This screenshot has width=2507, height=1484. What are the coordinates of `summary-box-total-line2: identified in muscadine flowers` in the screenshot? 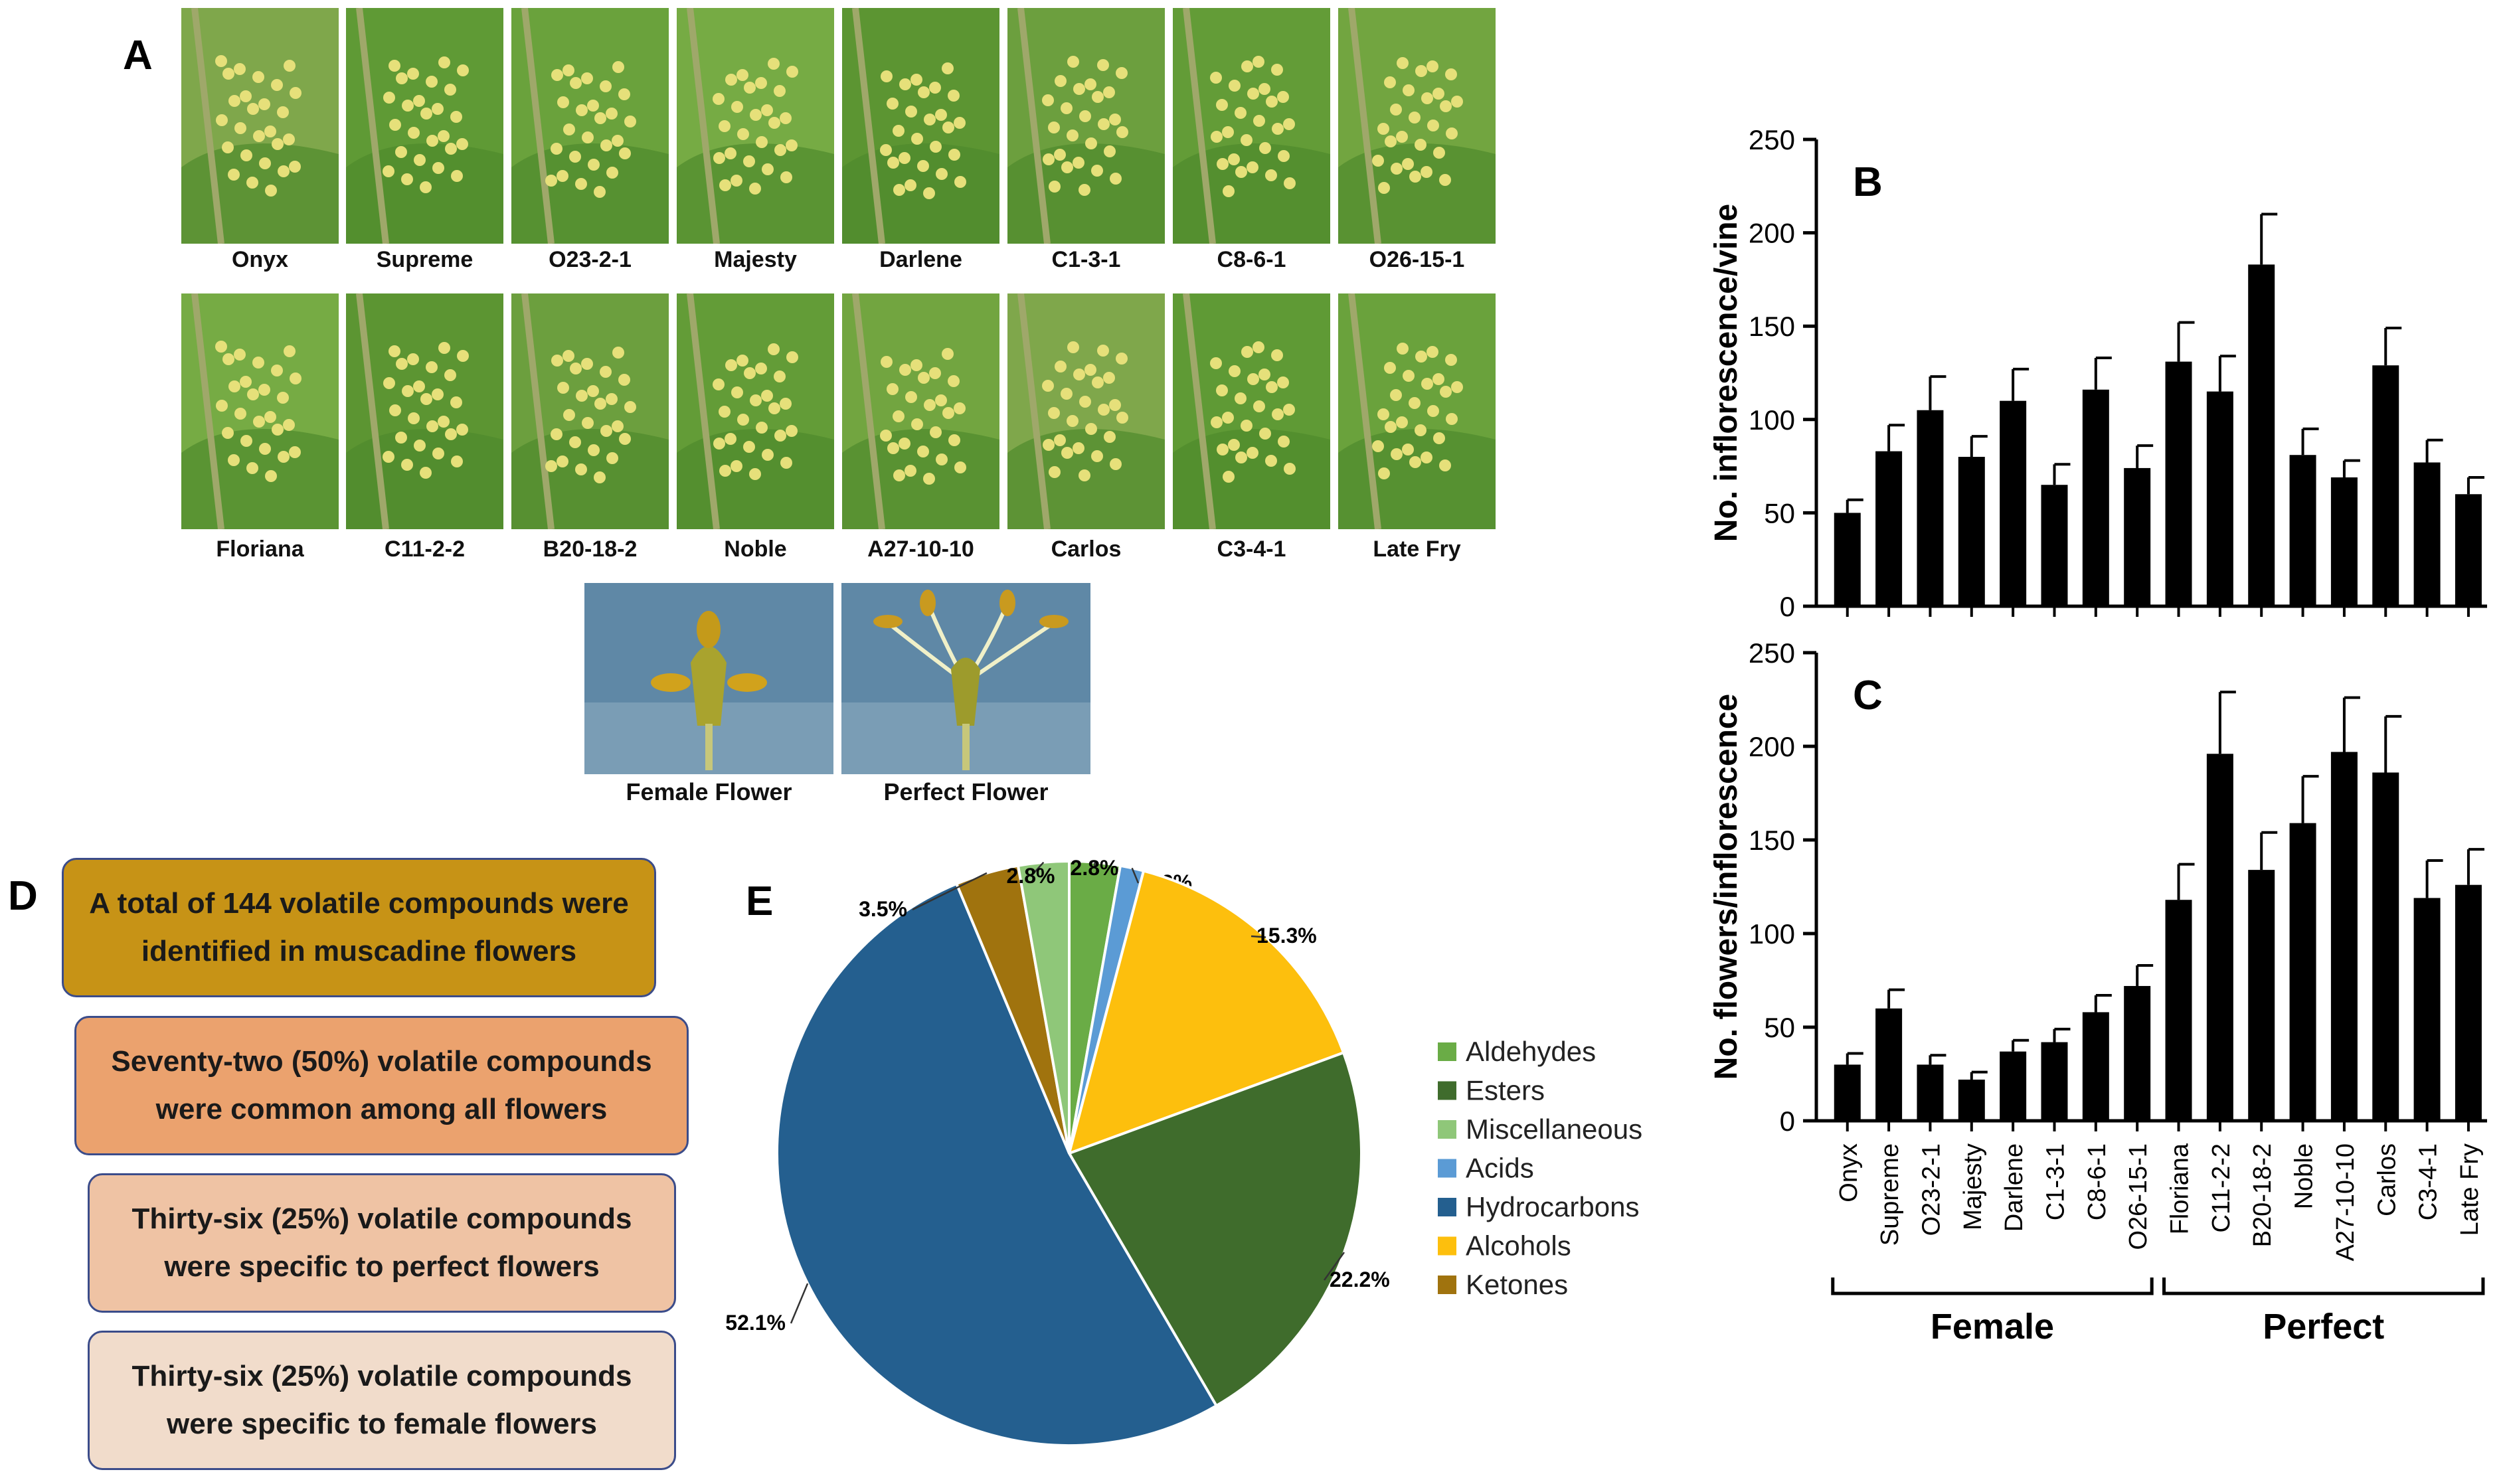 It's located at (359, 951).